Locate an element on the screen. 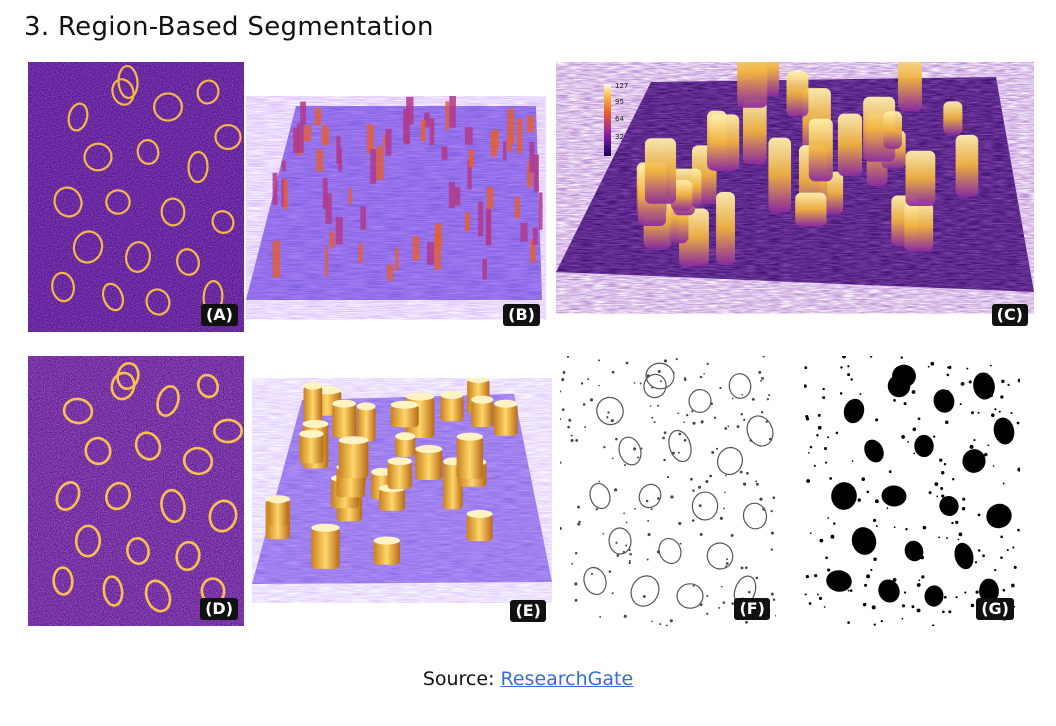 This screenshot has height=726, width=1056. panel-d-image: (D) is located at coordinates (136, 491).